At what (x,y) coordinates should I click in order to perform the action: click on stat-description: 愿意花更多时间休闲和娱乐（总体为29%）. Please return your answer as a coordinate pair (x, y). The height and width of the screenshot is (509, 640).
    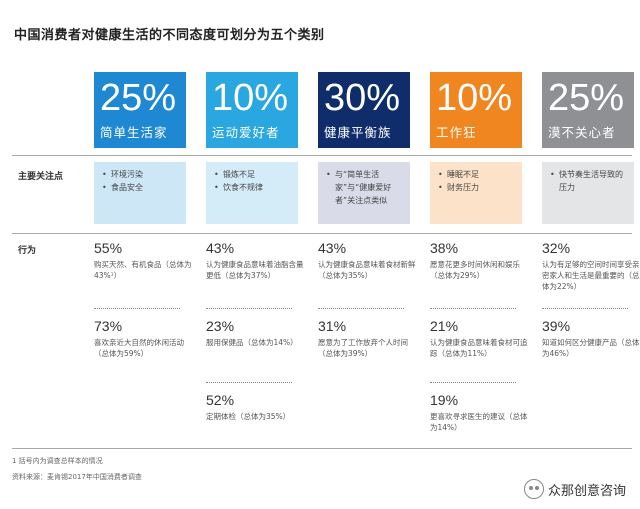
    Looking at the image, I should click on (475, 270).